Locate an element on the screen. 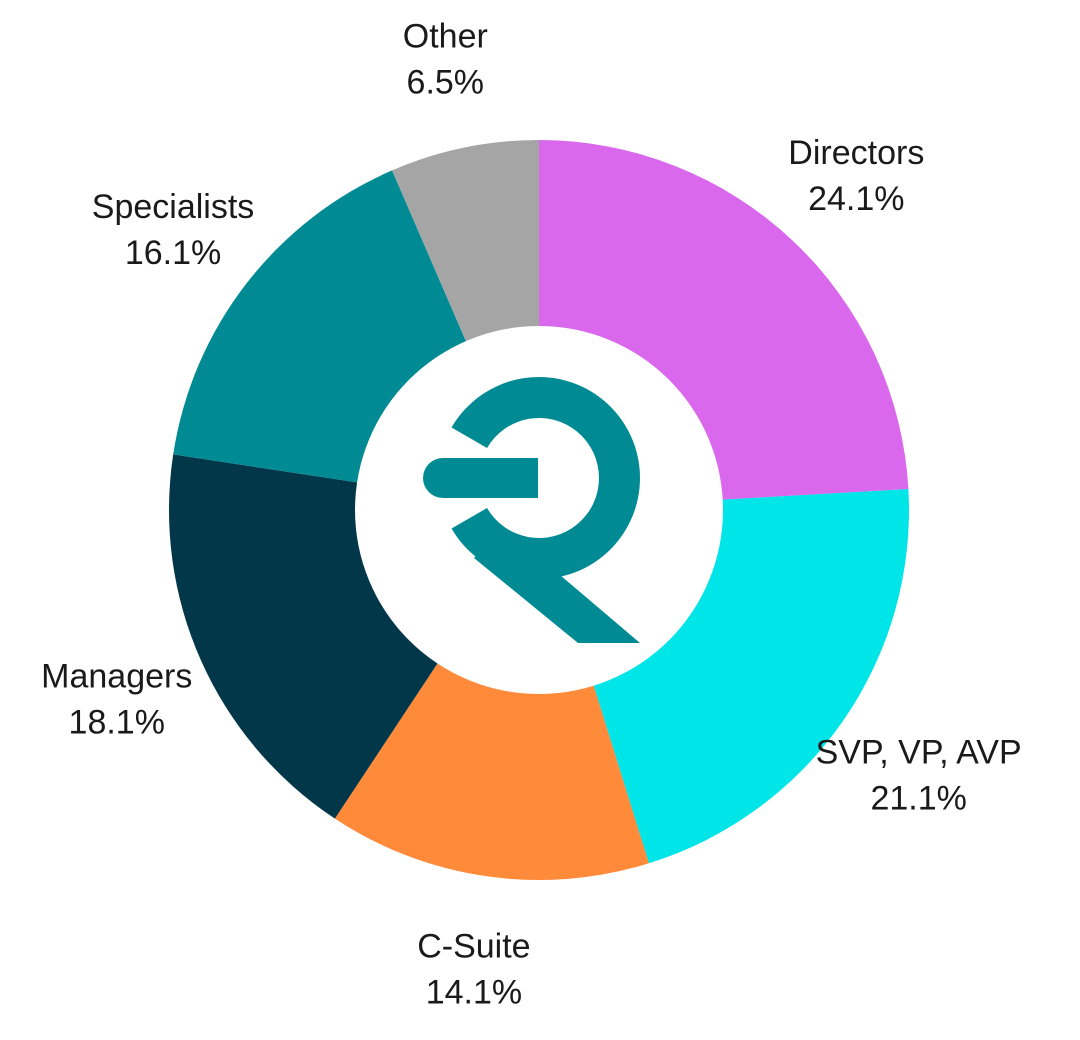 The height and width of the screenshot is (1040, 1080). slice-label-svp-vp-avp: SVP, VP, AVP 21.1% is located at coordinates (919, 775).